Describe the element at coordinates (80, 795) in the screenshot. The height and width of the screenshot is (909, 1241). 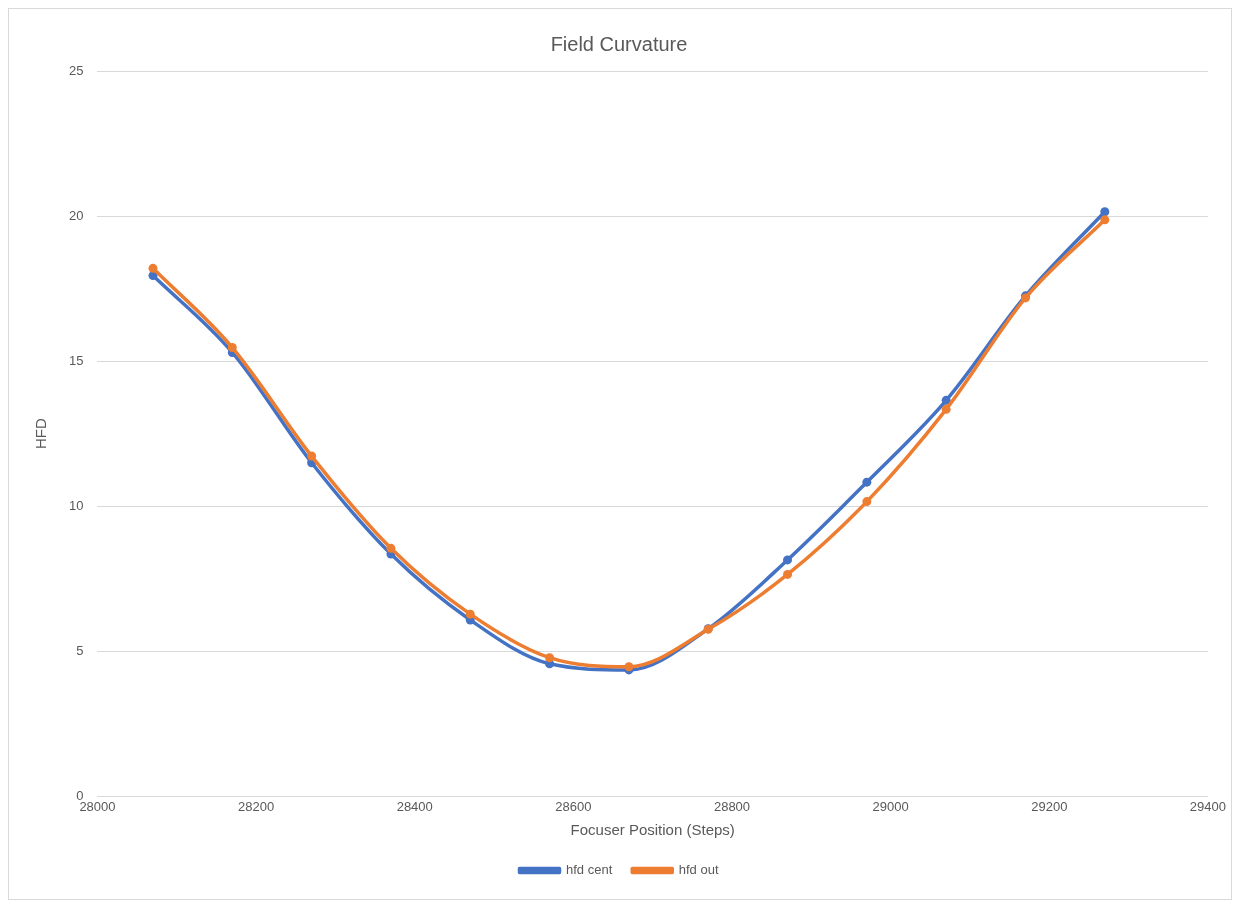
I see `y-tick-label: 0` at that location.